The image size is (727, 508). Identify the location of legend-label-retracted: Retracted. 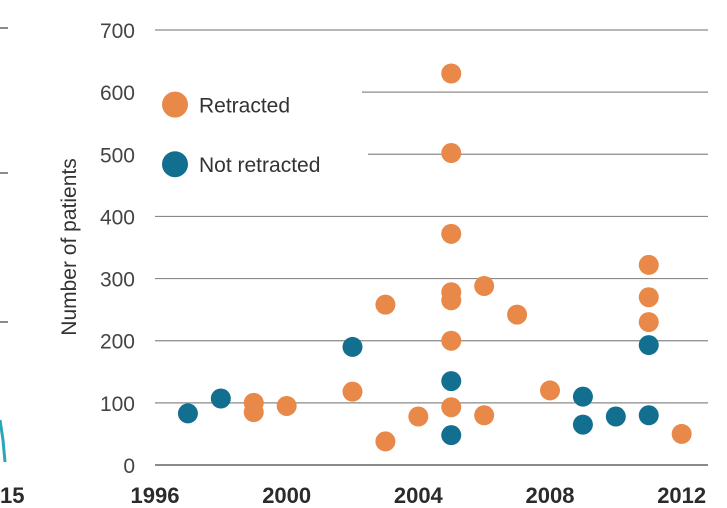
(244, 106).